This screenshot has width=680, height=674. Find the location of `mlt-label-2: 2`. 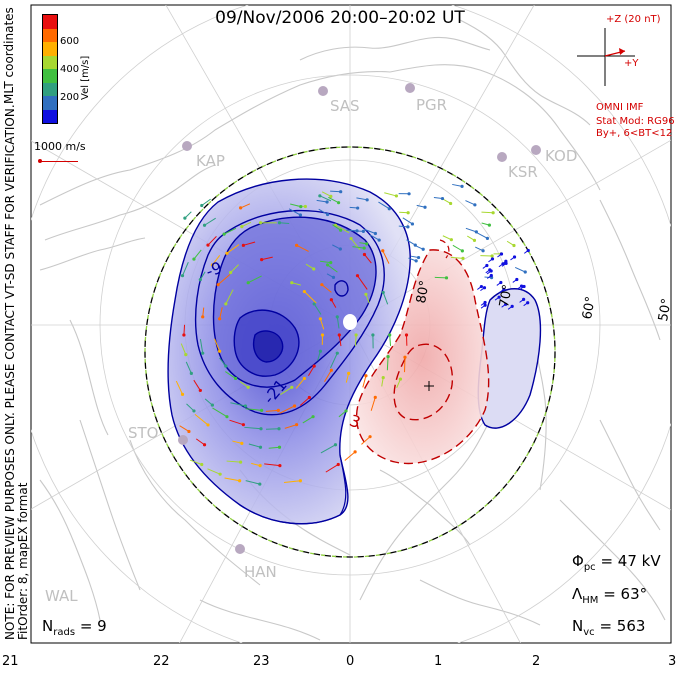

mlt-label-2: 2 is located at coordinates (536, 661).